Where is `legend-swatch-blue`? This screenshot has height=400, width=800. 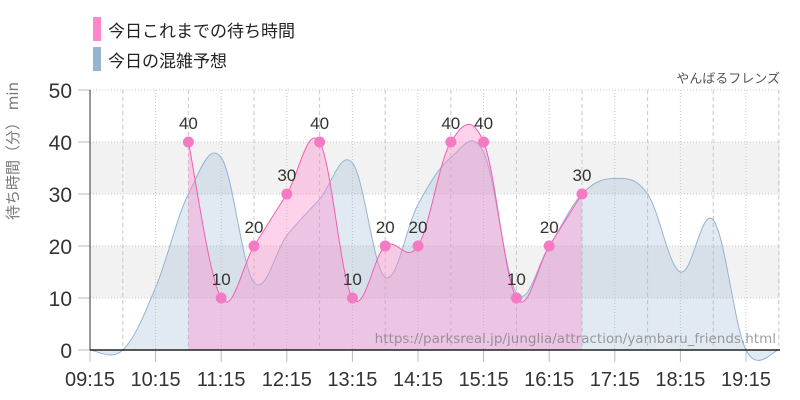 legend-swatch-blue is located at coordinates (97, 59).